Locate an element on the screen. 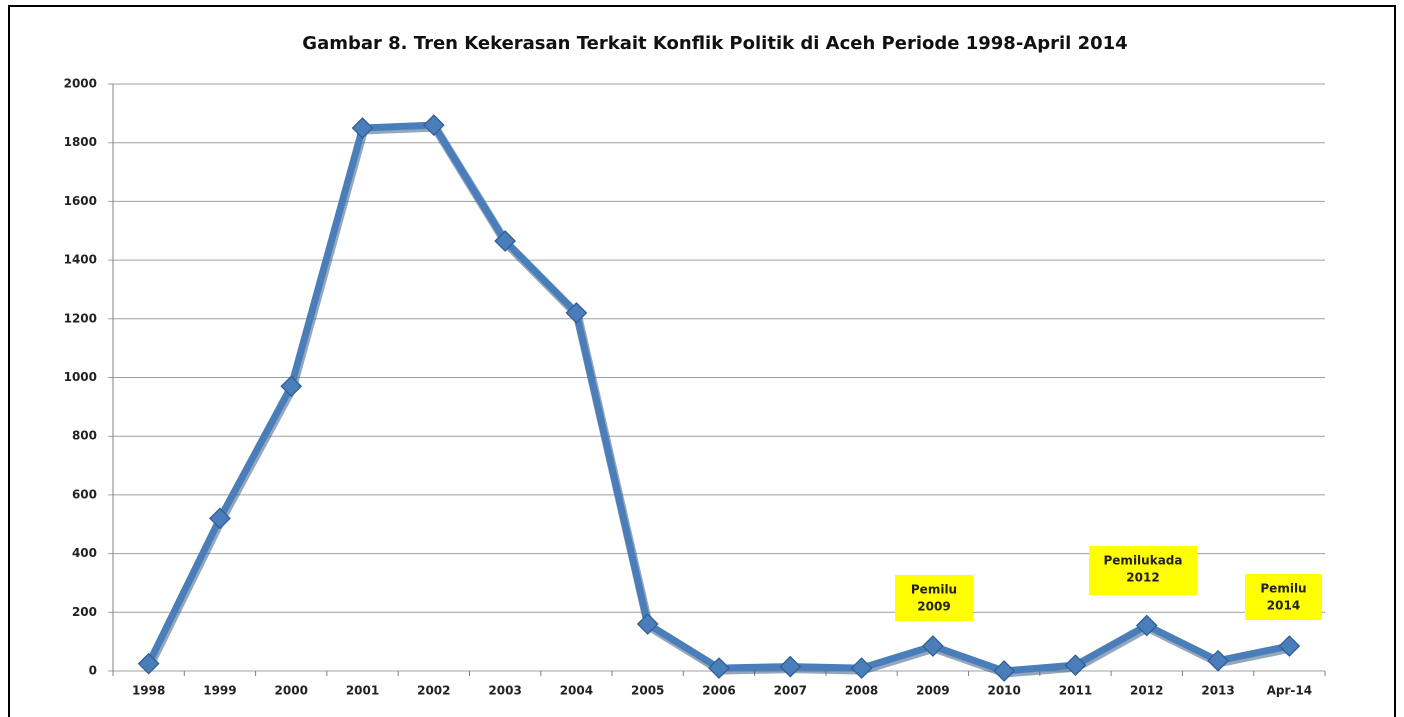  annotation-text: 2012 is located at coordinates (1142, 578).